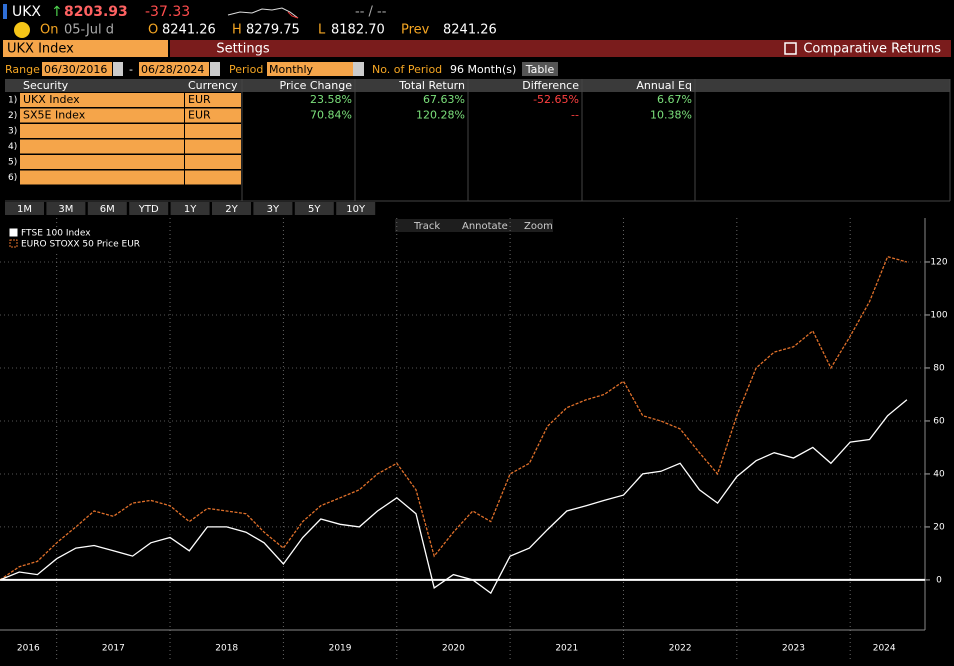 The width and height of the screenshot is (954, 666). Describe the element at coordinates (671, 115) in the screenshot. I see `table-cell: 10.38%` at that location.